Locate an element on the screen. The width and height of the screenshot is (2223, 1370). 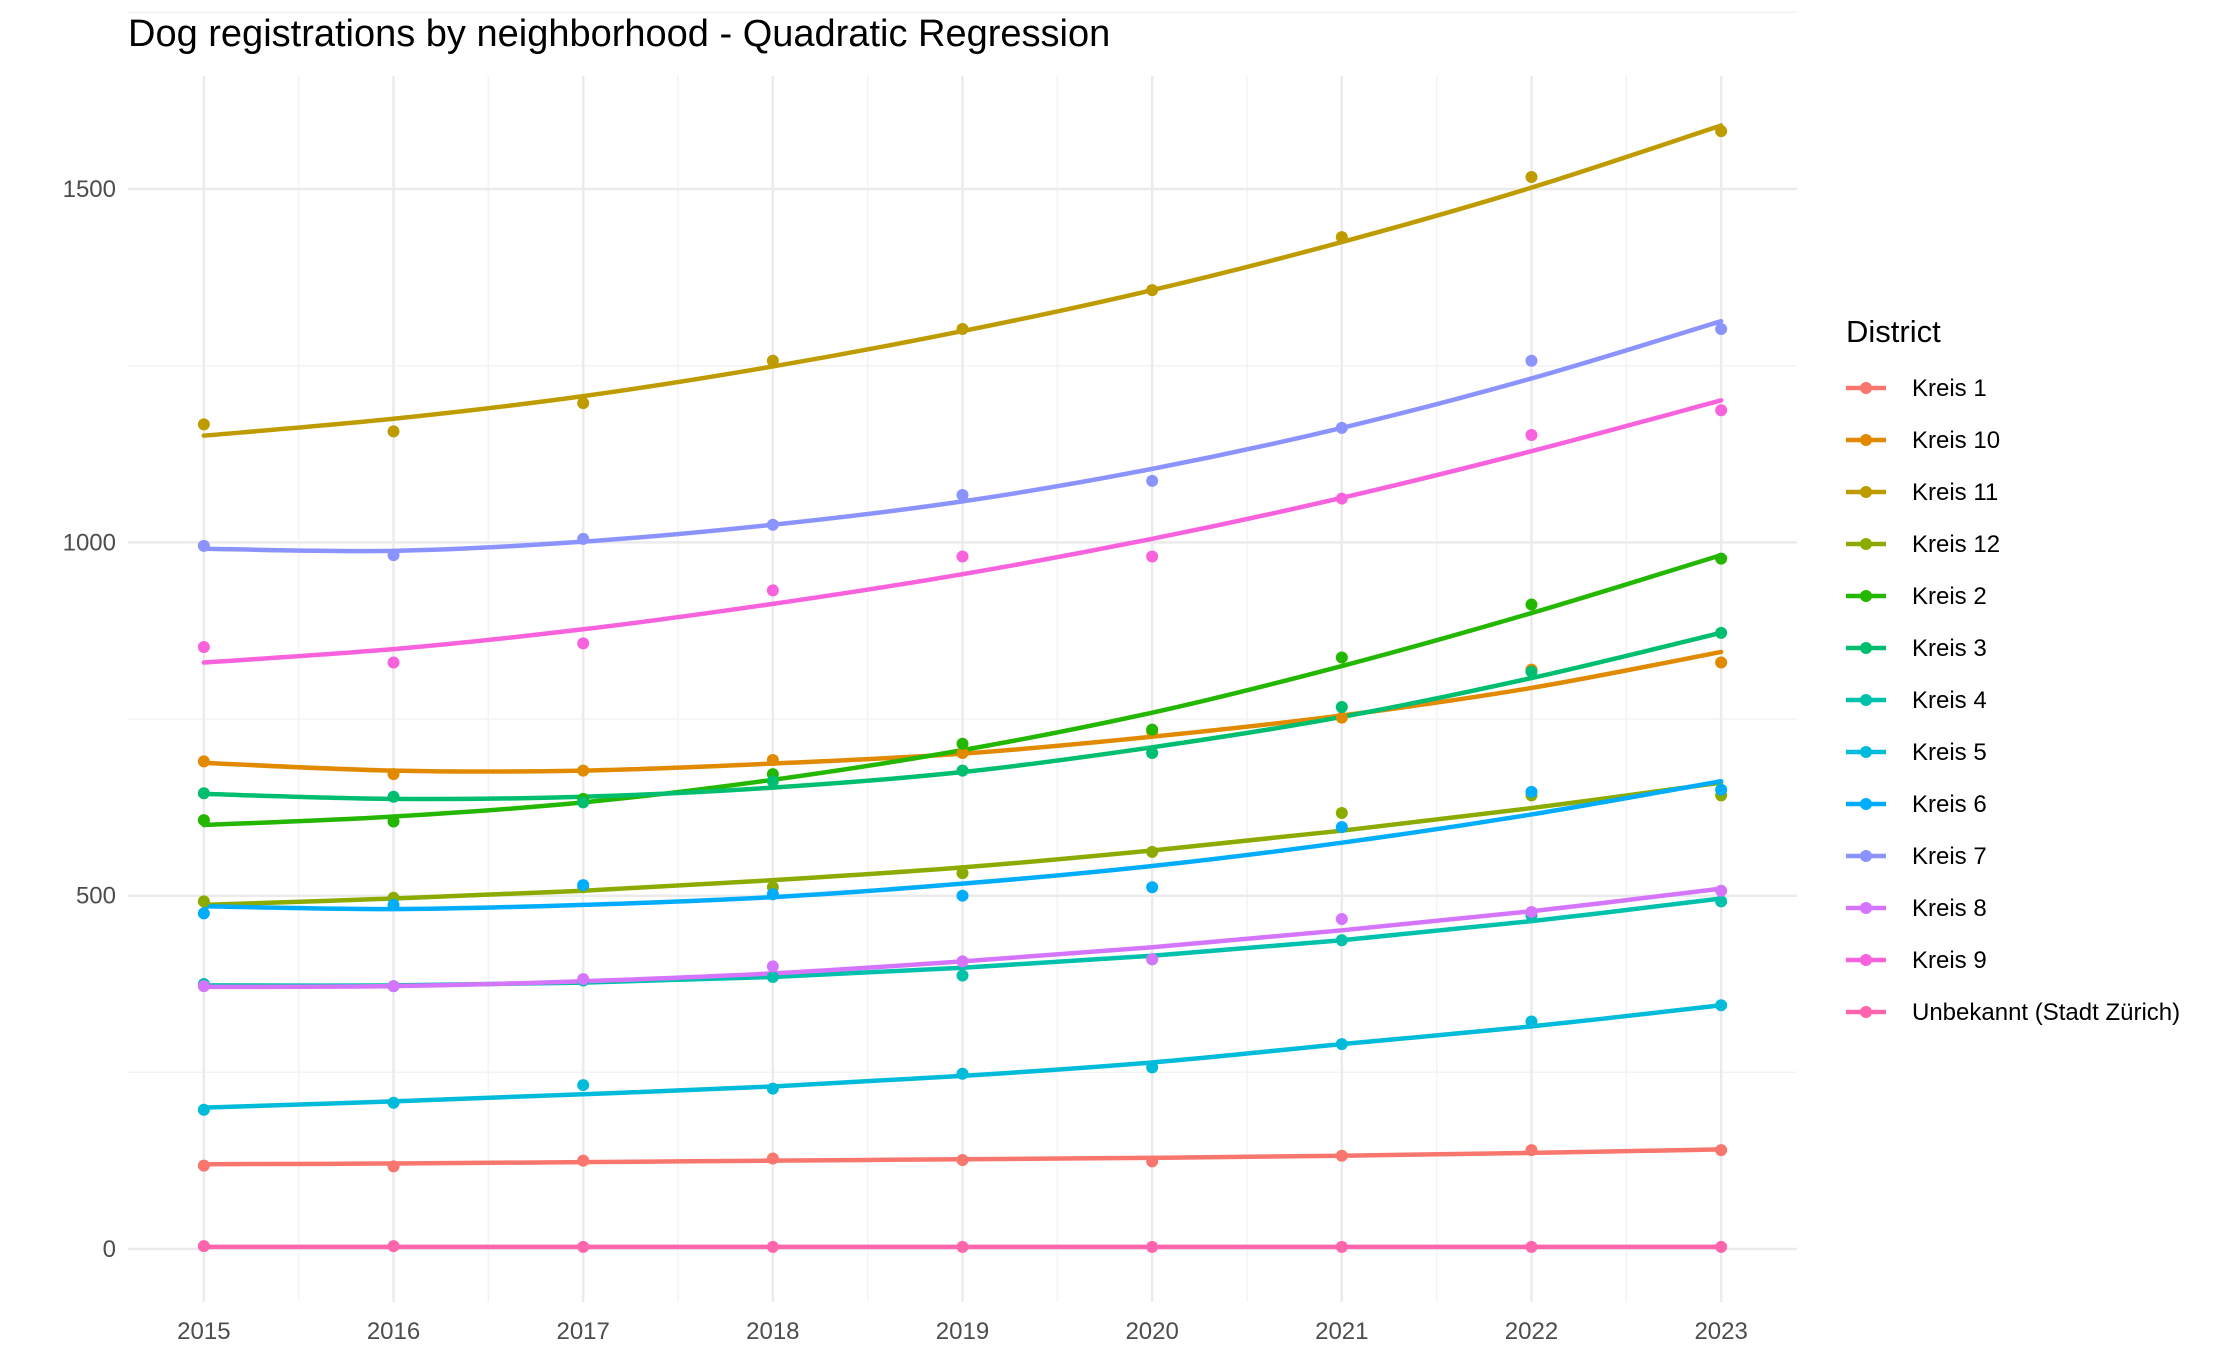
x-tick-label: 2021 is located at coordinates (1341, 1331).